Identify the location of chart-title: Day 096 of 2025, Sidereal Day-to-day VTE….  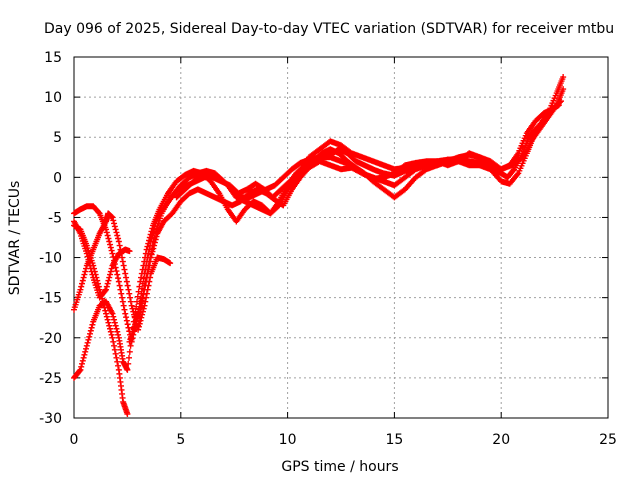
(329, 29).